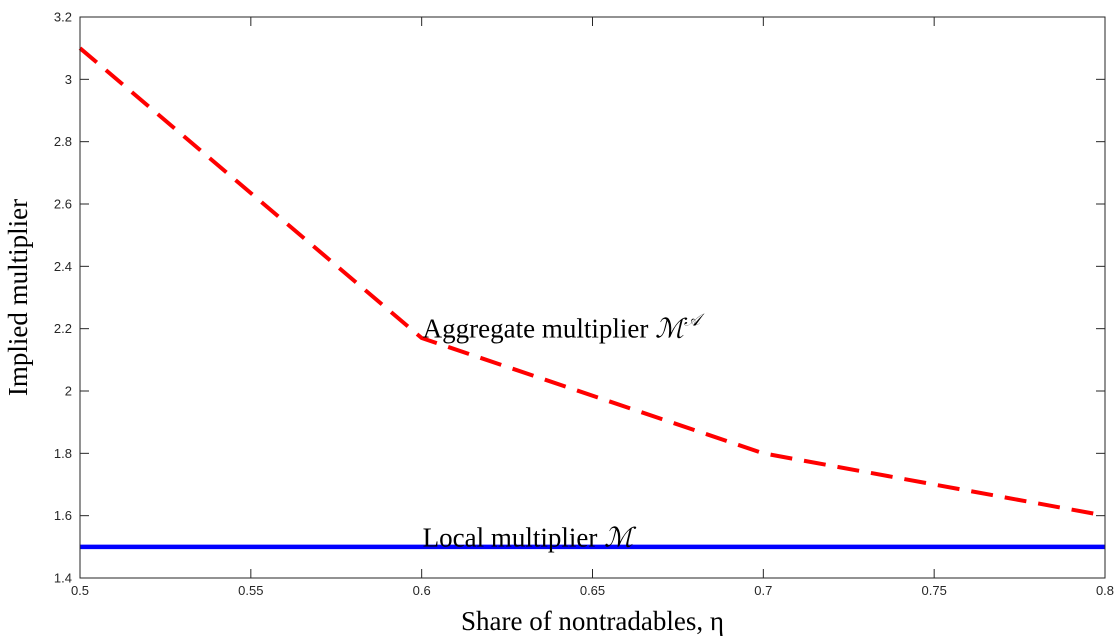 The width and height of the screenshot is (1119, 637). Describe the element at coordinates (250, 590) in the screenshot. I see `x-tick-label: 0.55` at that location.